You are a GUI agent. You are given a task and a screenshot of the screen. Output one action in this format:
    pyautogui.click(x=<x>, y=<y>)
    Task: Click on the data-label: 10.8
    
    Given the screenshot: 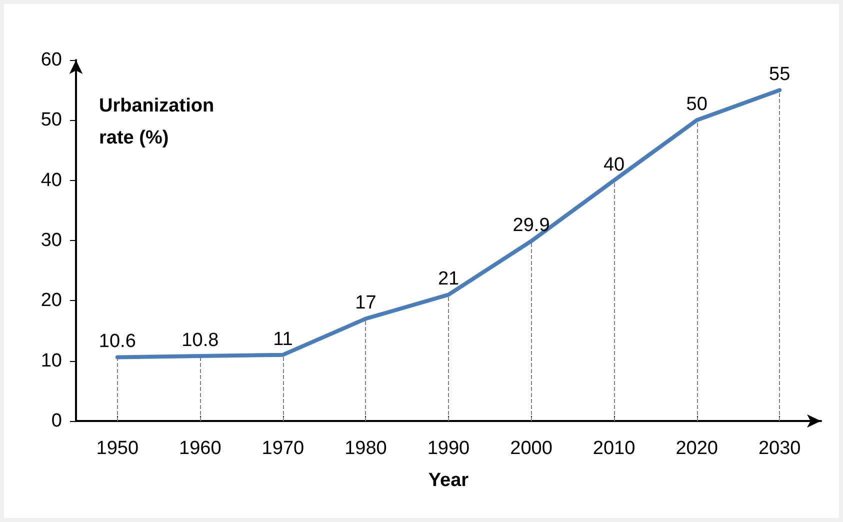 What is the action you would take?
    pyautogui.click(x=200, y=341)
    